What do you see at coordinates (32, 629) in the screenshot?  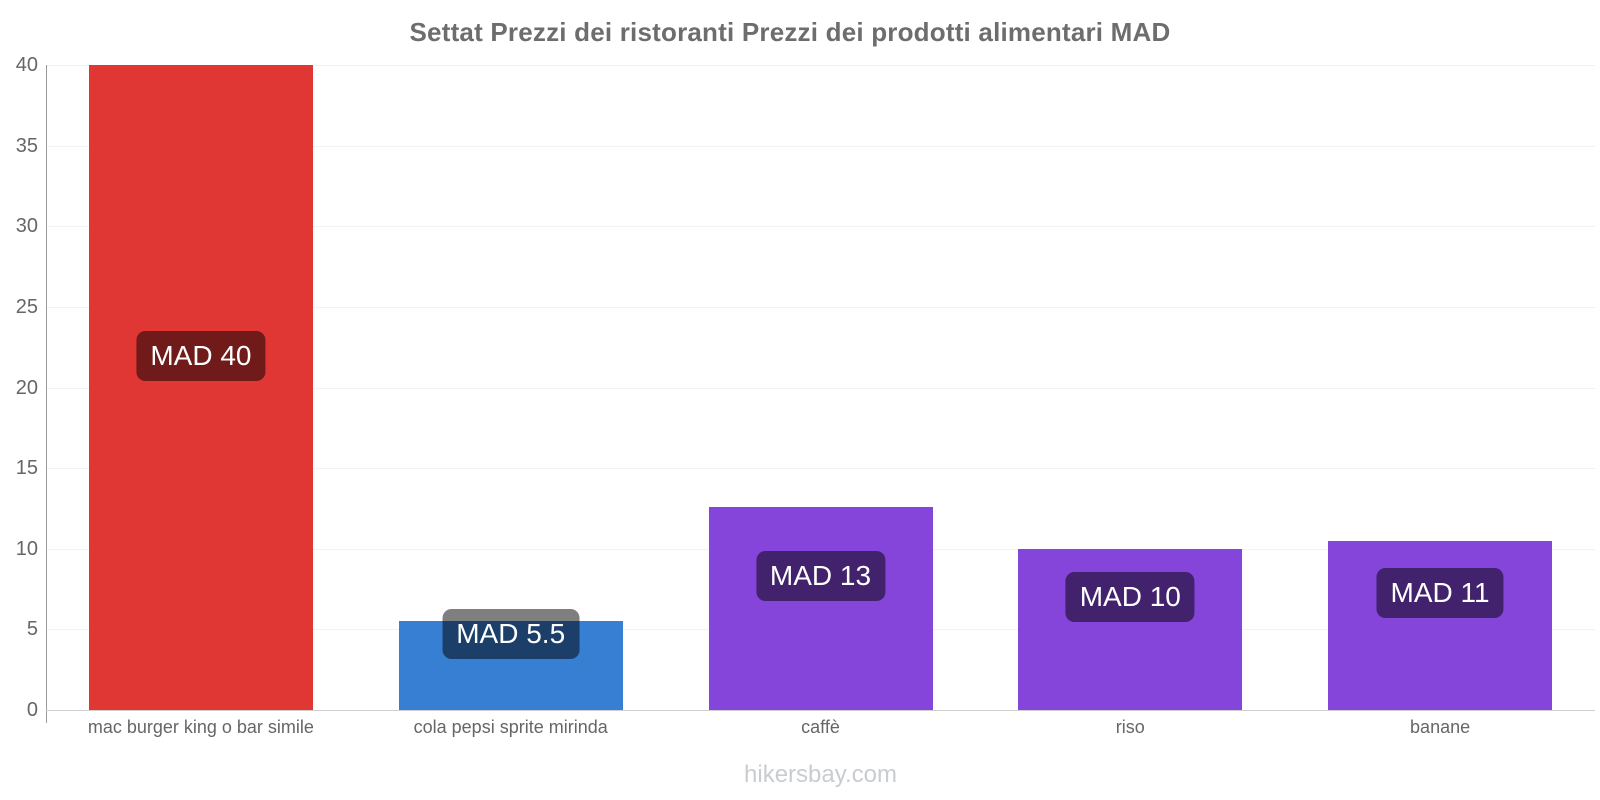 I see `y-tick-label-5: 5` at bounding box center [32, 629].